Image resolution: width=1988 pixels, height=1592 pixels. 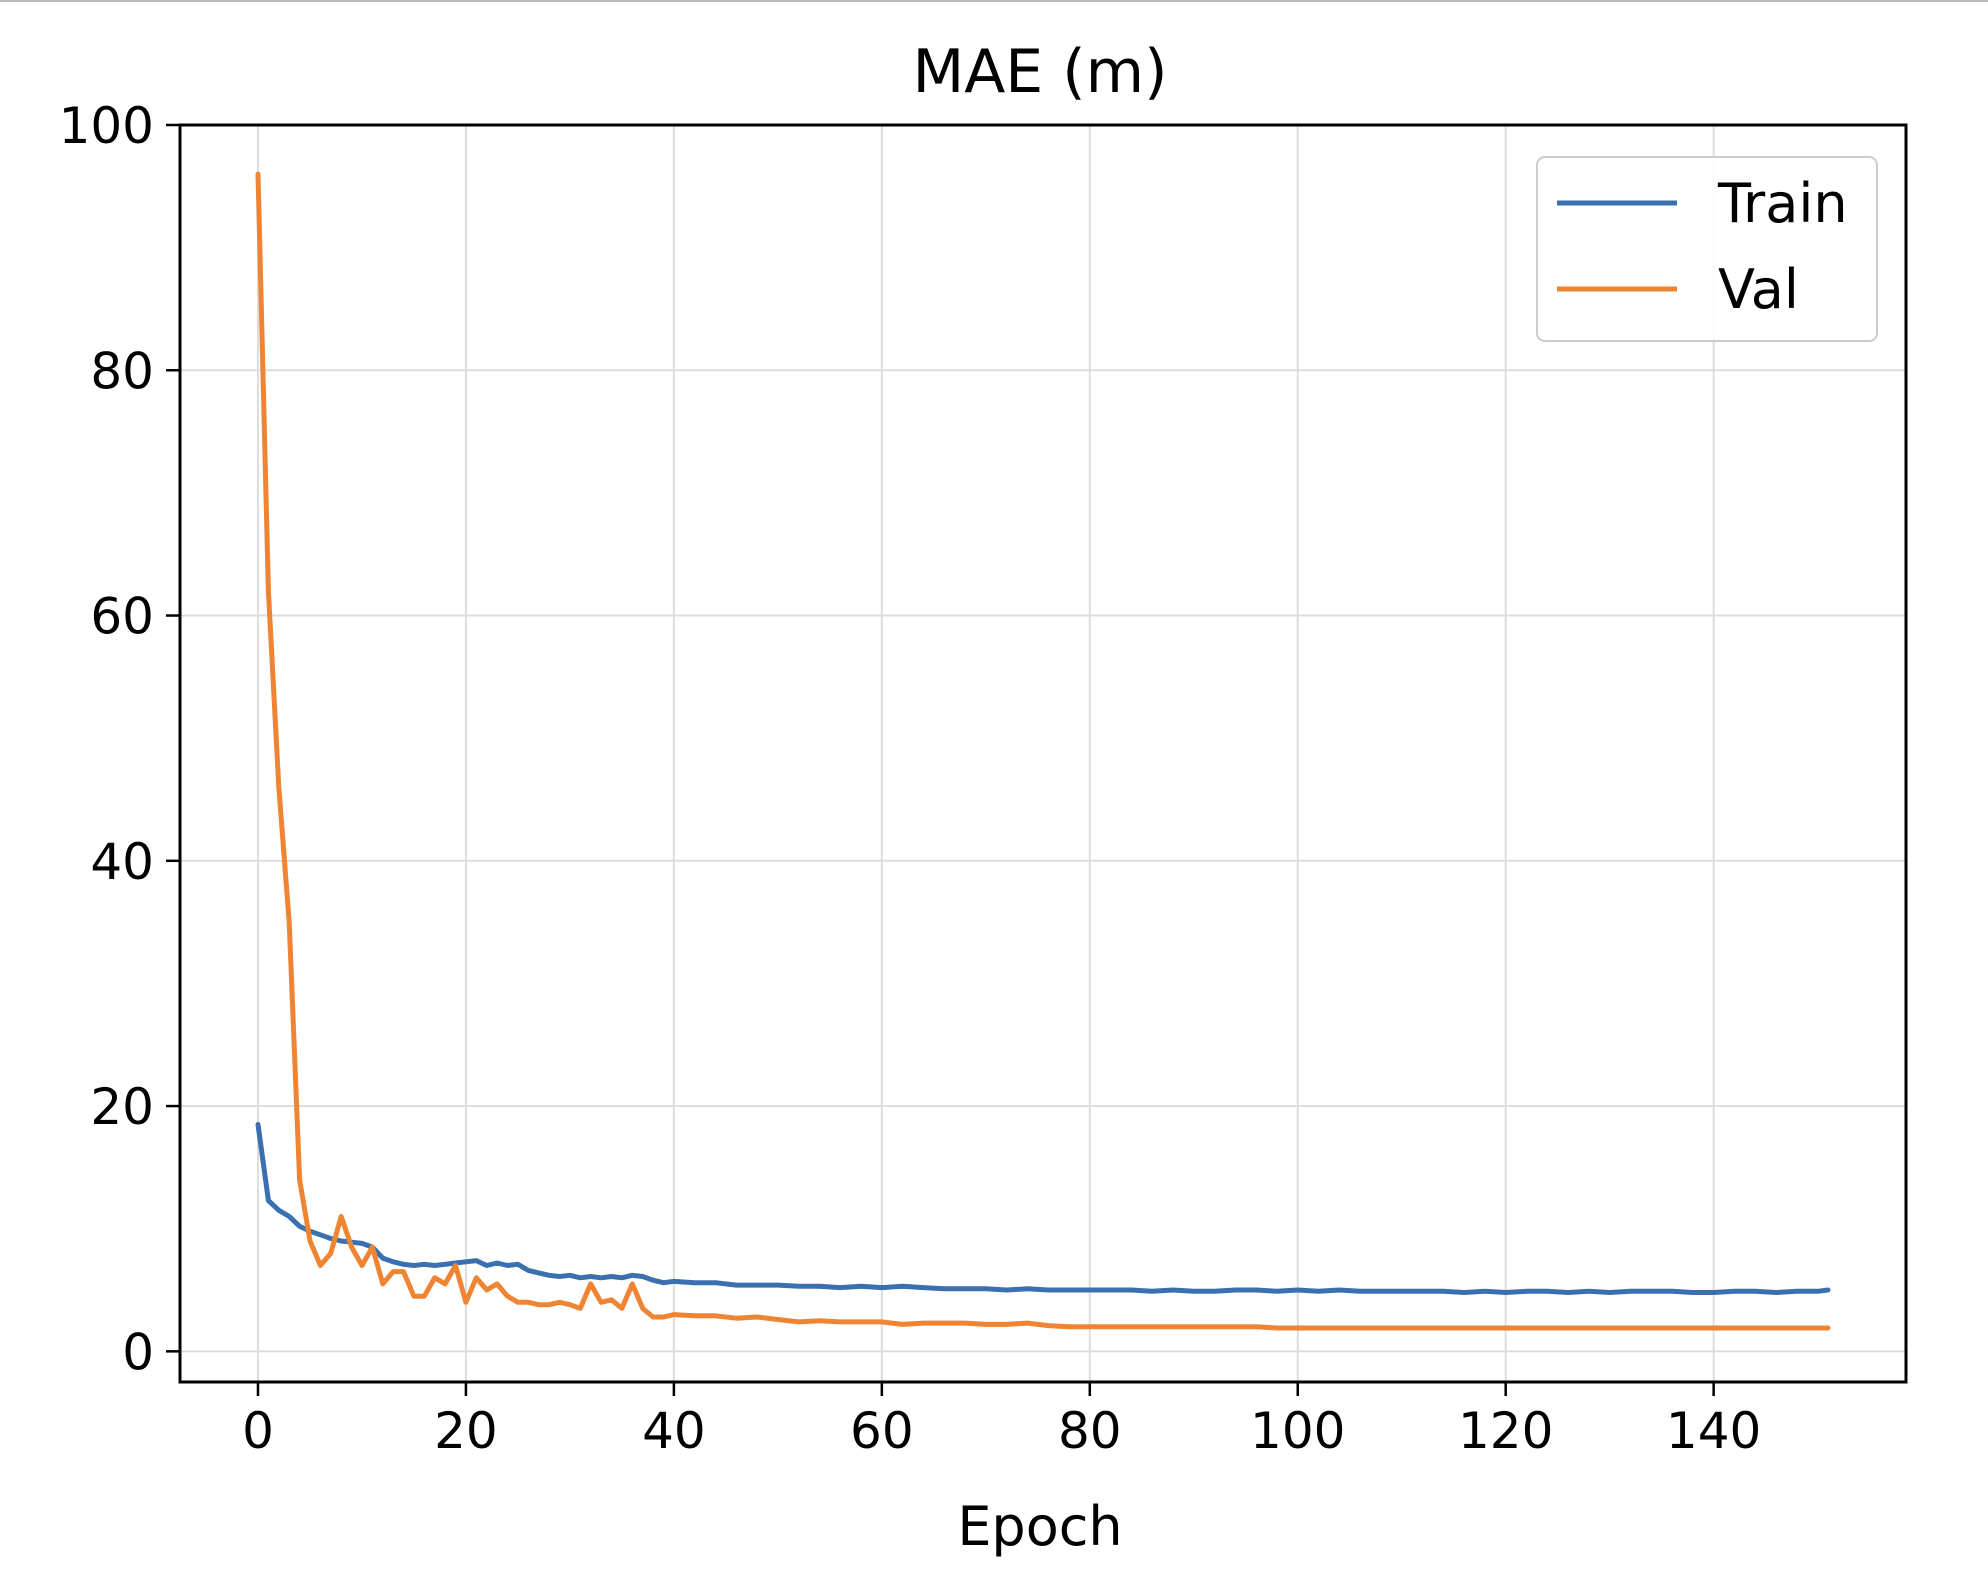 What do you see at coordinates (674, 1431) in the screenshot?
I see `x-tick-label: 40` at bounding box center [674, 1431].